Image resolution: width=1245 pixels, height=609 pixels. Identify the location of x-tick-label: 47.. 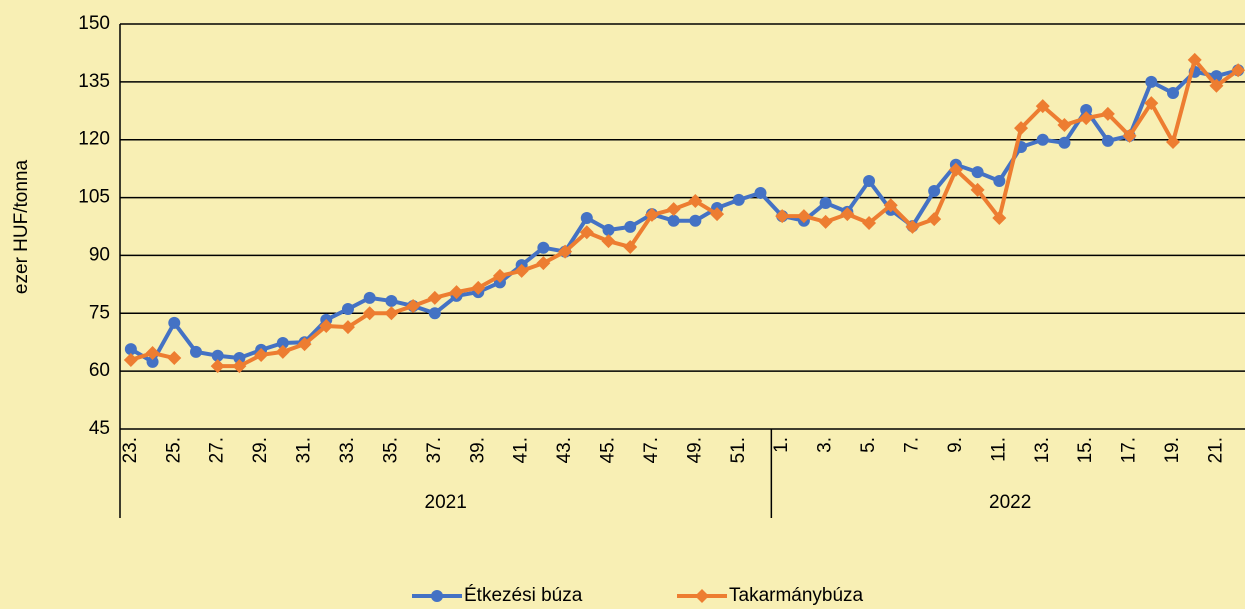
(651, 450).